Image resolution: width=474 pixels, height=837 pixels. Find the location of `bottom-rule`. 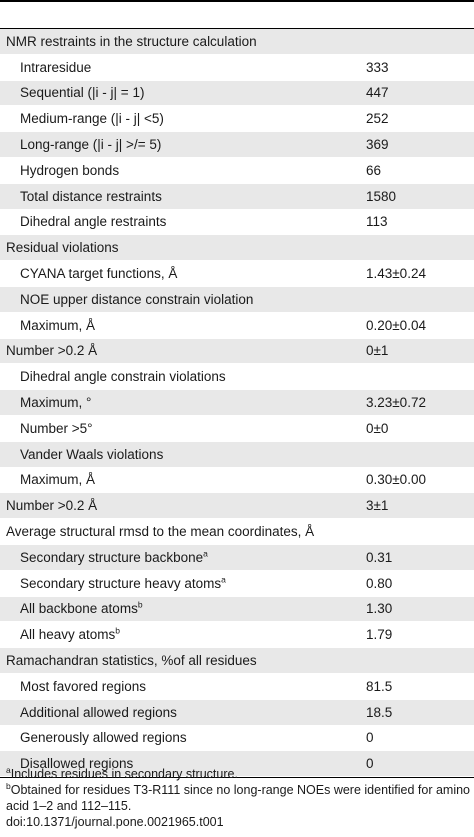

bottom-rule is located at coordinates (237, 778).